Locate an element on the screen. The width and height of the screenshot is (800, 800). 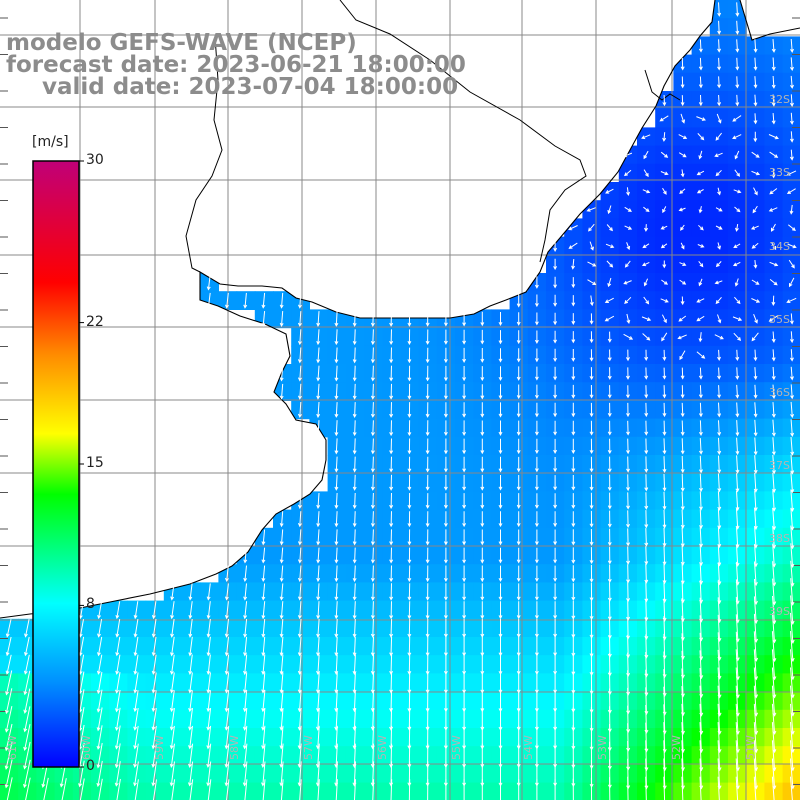
lat-label: 38S is located at coordinates (779, 538).